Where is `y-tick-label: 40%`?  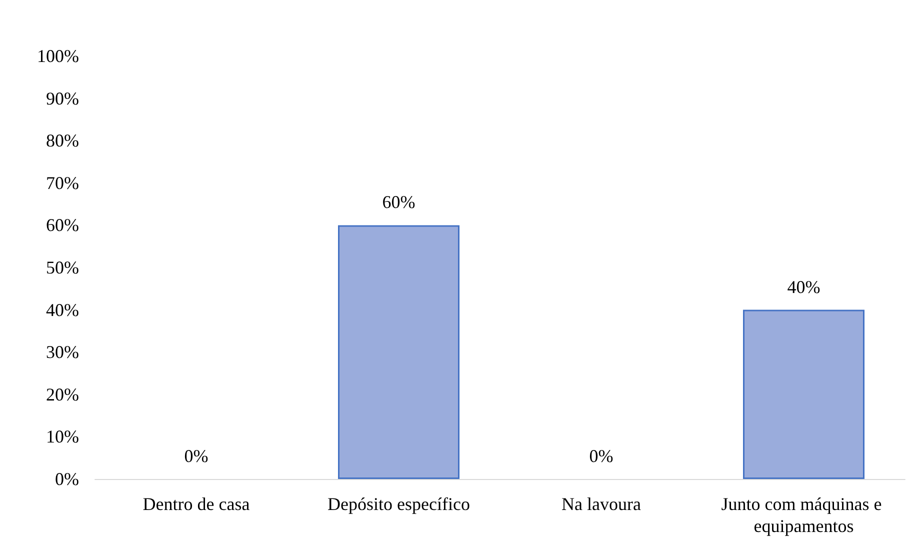
y-tick-label: 40% is located at coordinates (62, 310).